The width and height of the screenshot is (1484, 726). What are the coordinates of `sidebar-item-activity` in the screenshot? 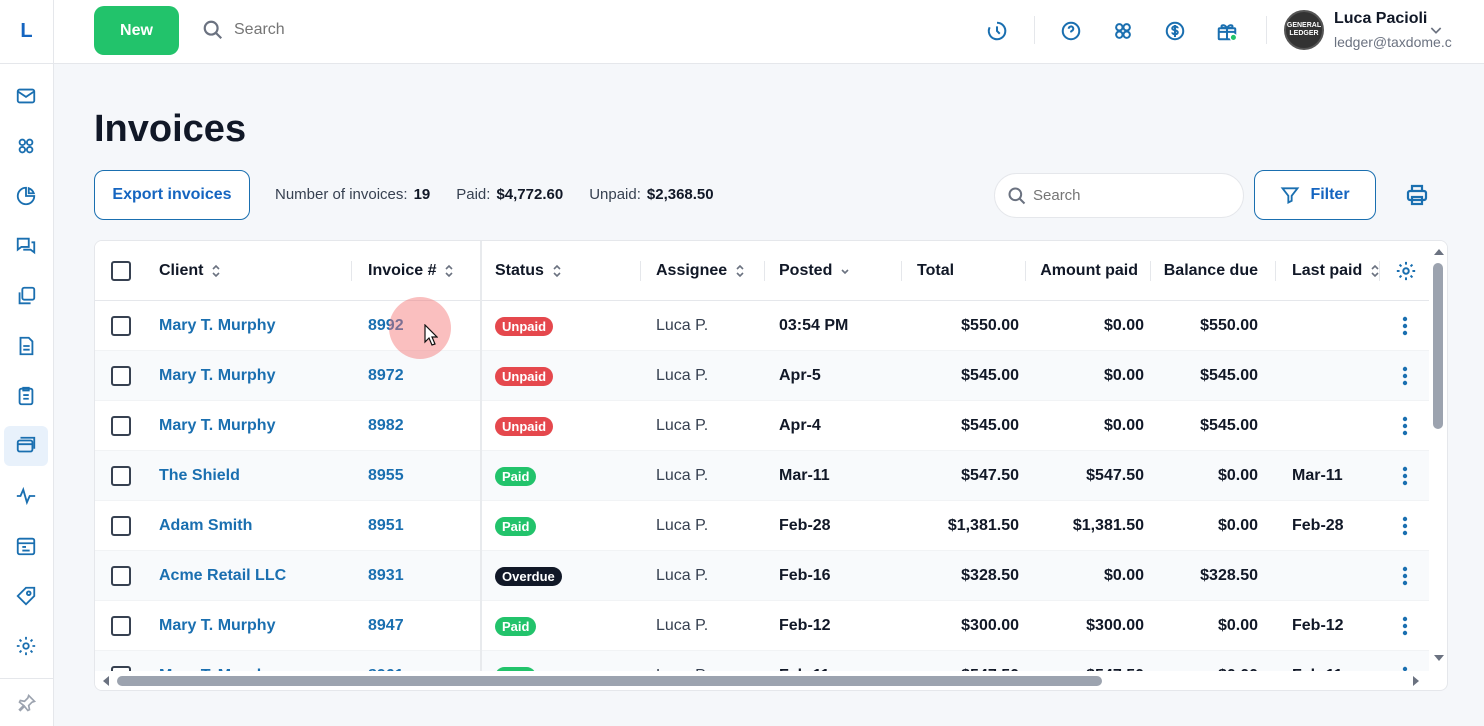 It's located at (26, 496).